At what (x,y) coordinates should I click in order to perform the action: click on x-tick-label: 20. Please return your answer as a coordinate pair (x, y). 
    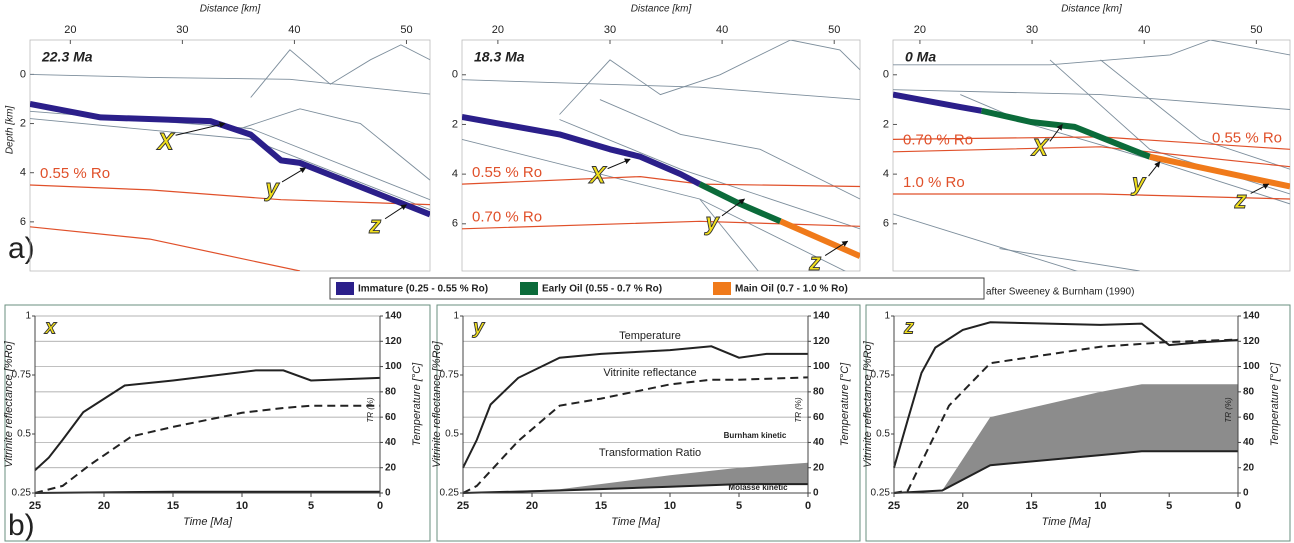
    Looking at the image, I should click on (70, 30).